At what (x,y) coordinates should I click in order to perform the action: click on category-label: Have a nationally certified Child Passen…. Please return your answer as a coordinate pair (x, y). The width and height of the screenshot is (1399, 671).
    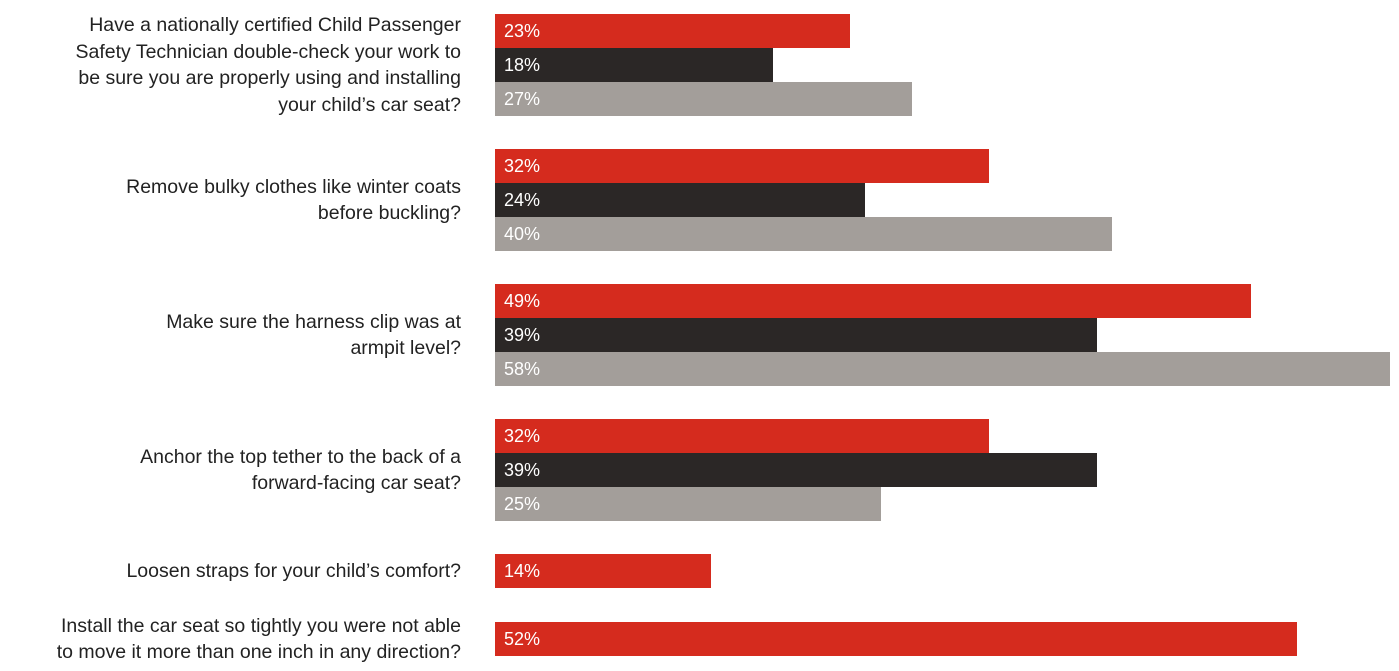
    Looking at the image, I should click on (268, 65).